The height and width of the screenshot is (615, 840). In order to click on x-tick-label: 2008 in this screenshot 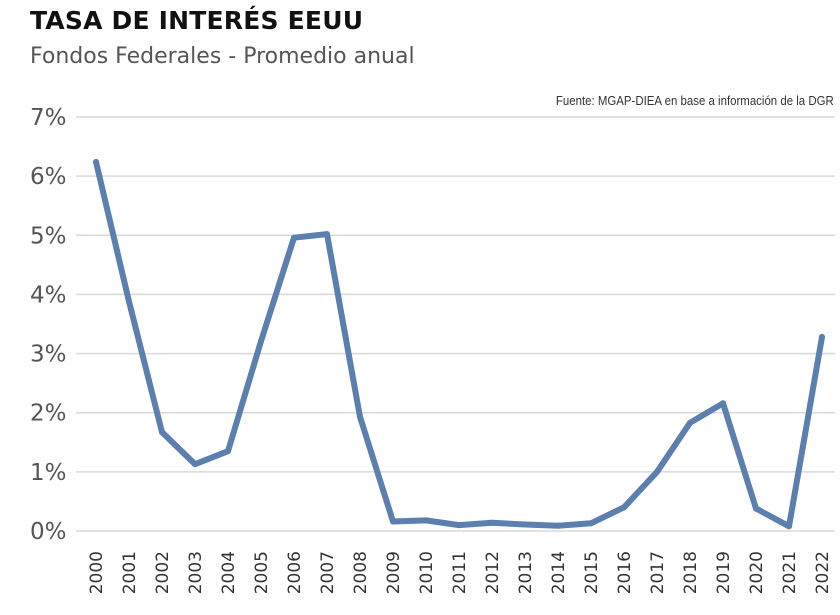, I will do `click(361, 572)`.